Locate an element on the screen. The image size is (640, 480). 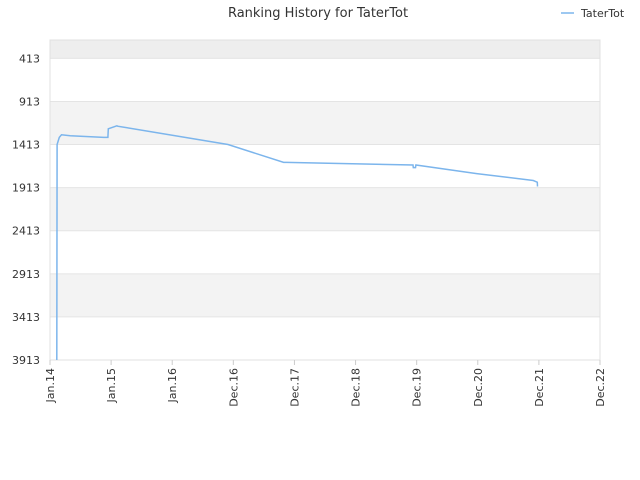
y-axis-ticks: 413 913 1413 1913 2413 2913 3413 3913 is located at coordinates (26, 209).